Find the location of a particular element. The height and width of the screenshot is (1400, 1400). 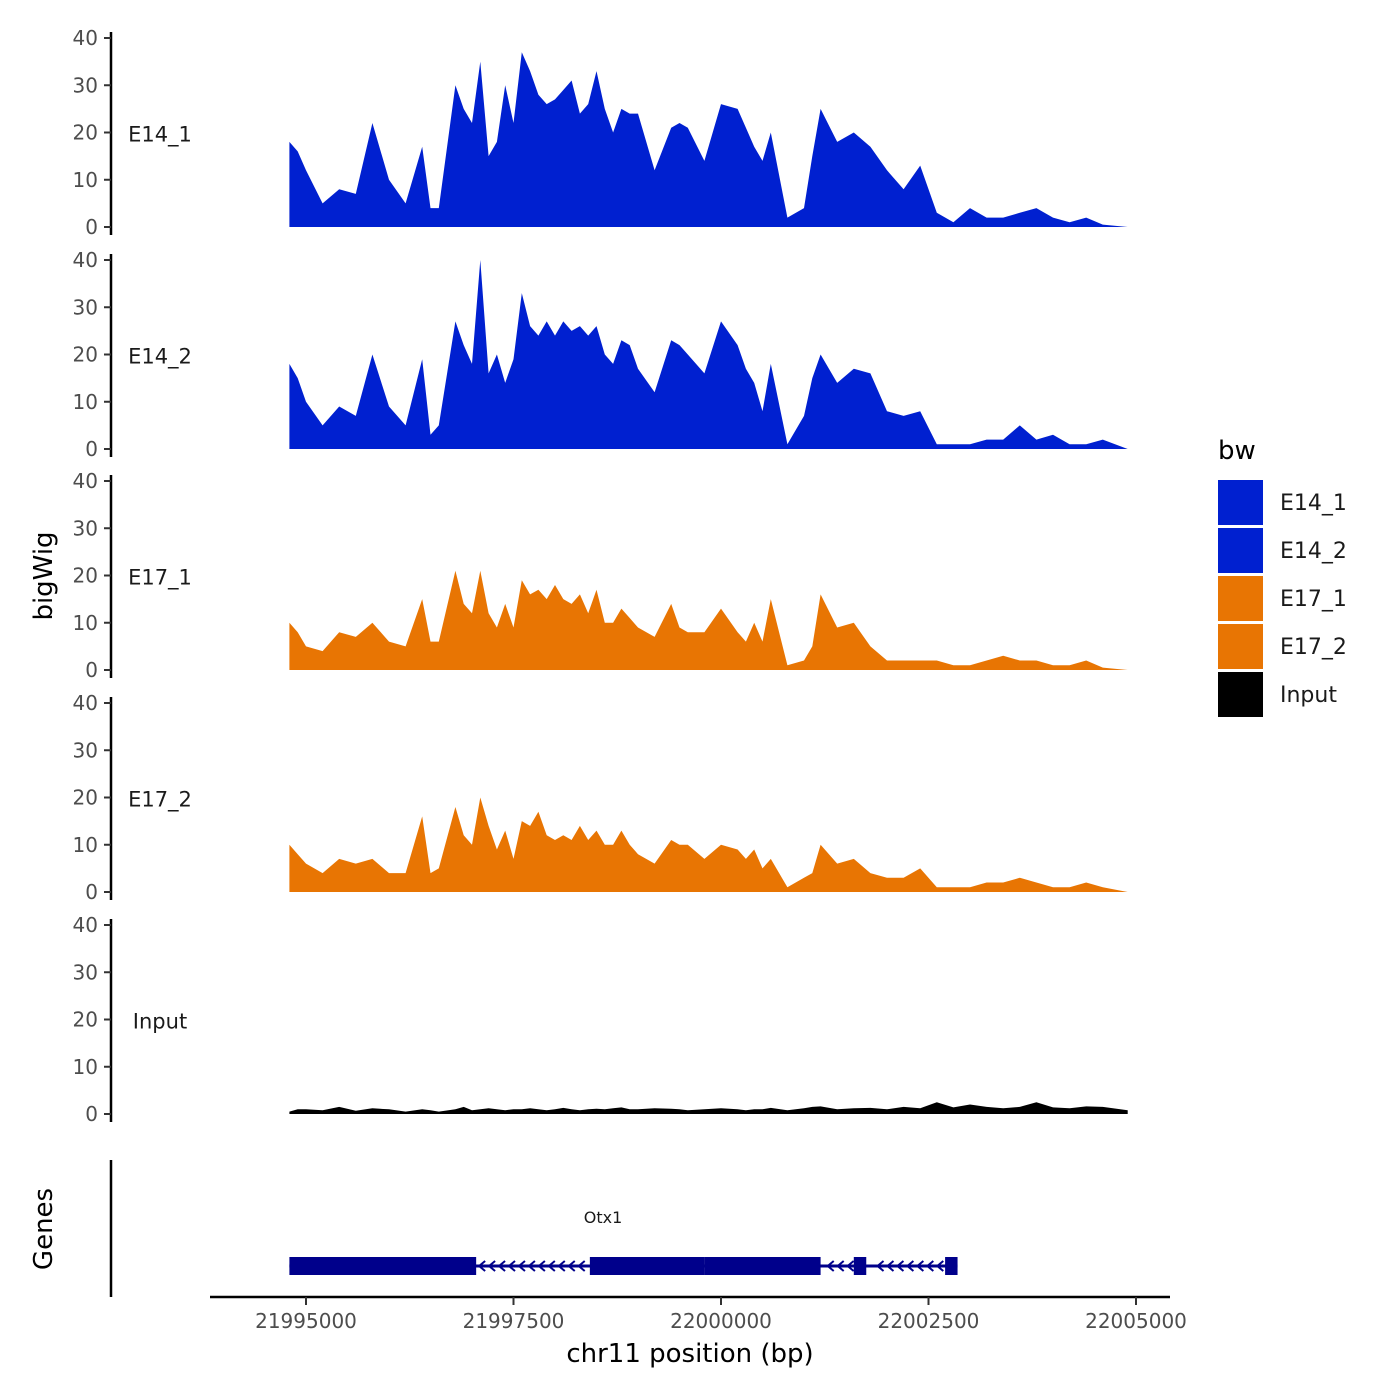

track-label: E17_1 is located at coordinates (160, 578).